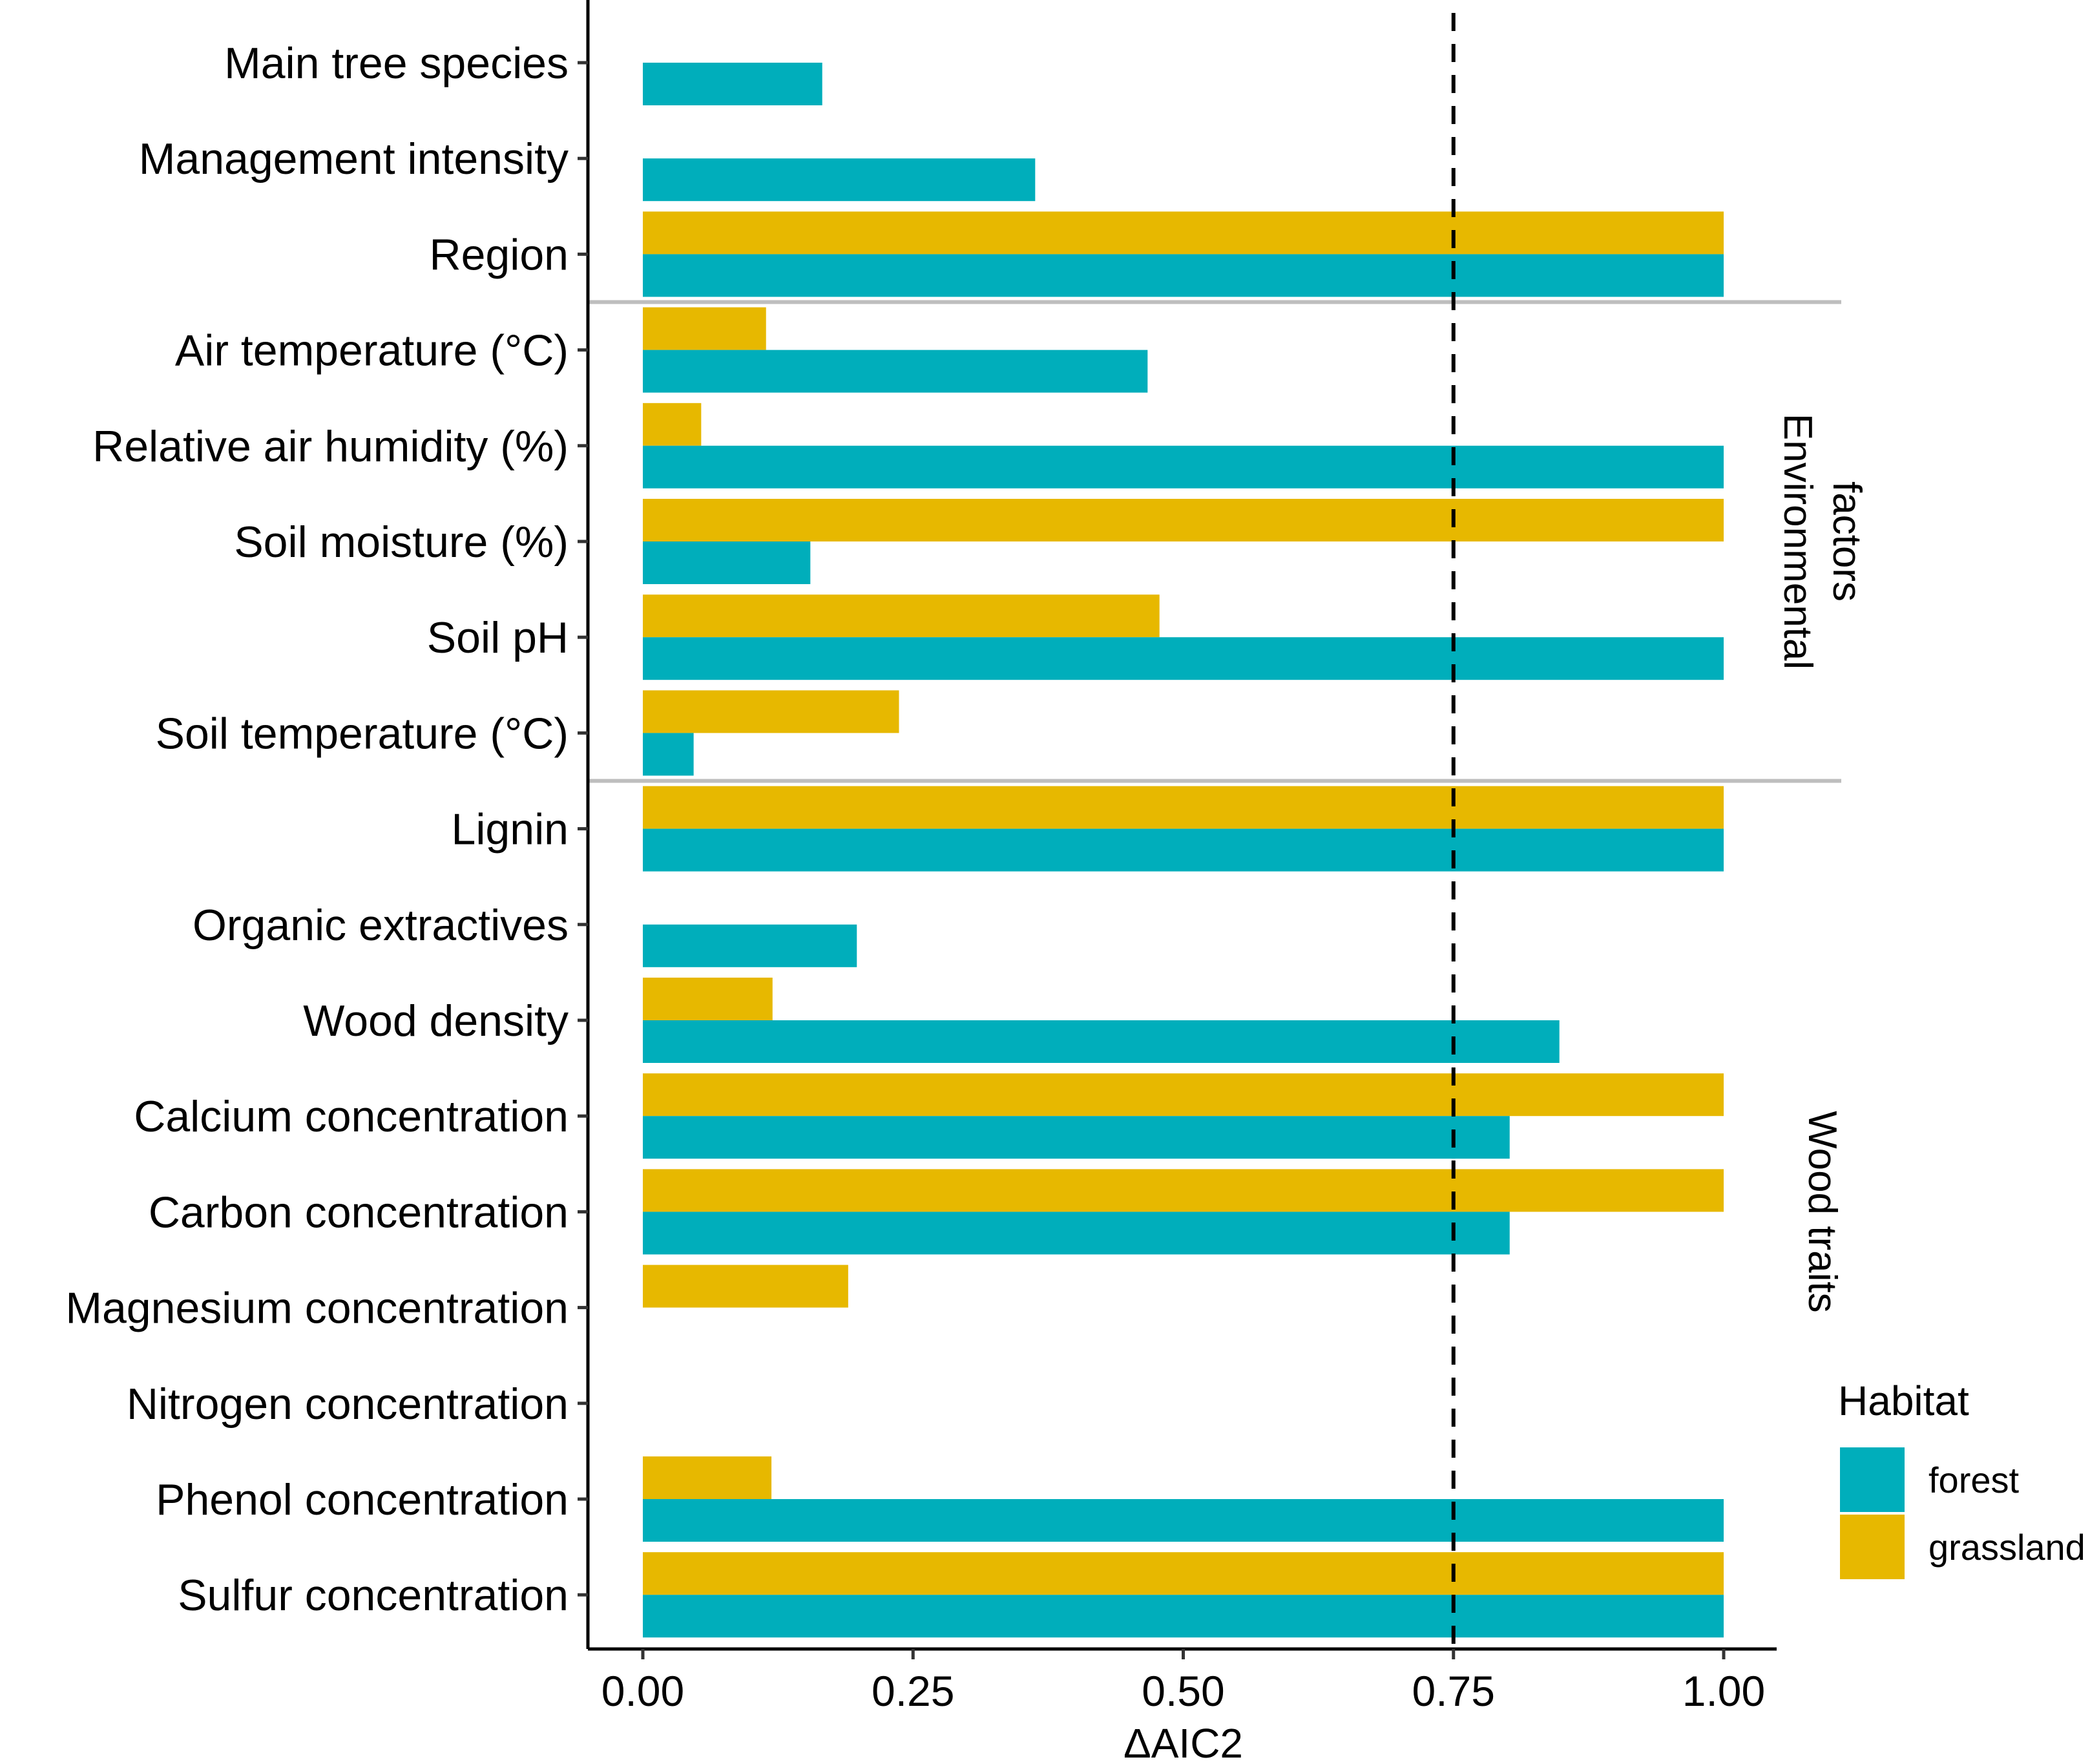  Describe the element at coordinates (381, 926) in the screenshot. I see `y-tick-label-organic-extractives: Organic extractives` at that location.